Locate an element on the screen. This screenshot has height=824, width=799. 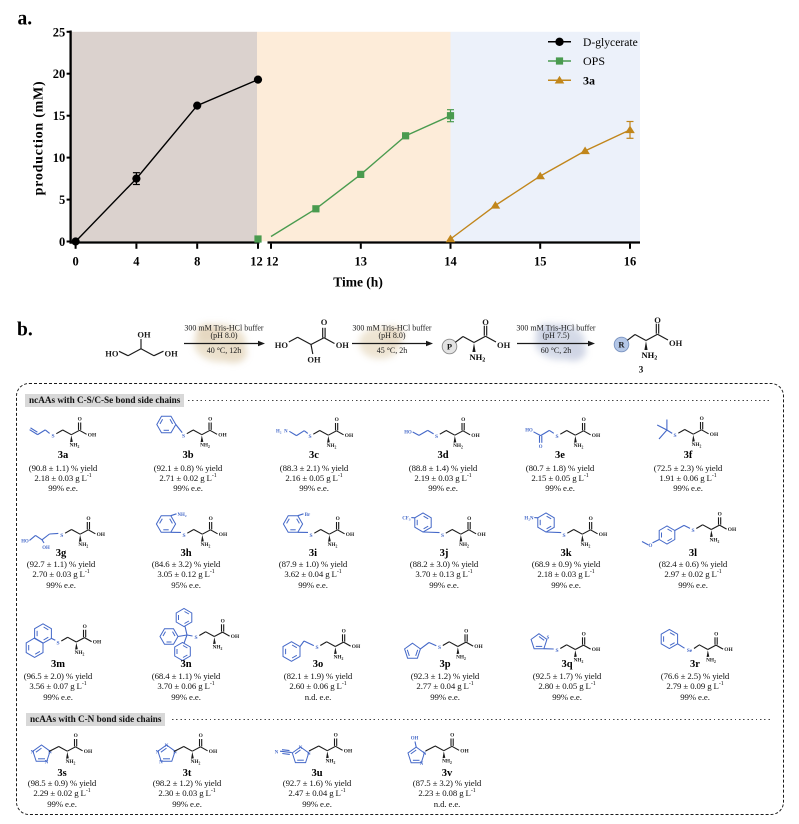
svg-text: 10 is located at coordinates (59, 158).